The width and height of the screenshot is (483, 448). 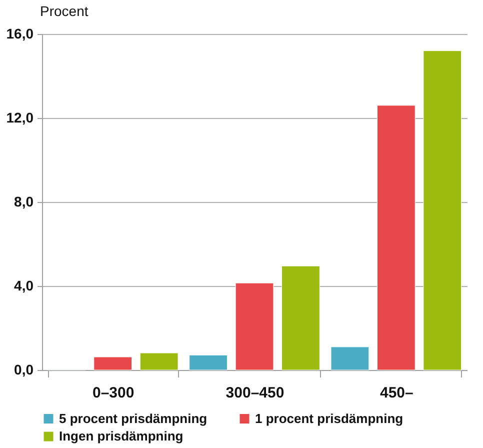 I want to click on y-tick-label: 0,0, so click(x=24, y=370).